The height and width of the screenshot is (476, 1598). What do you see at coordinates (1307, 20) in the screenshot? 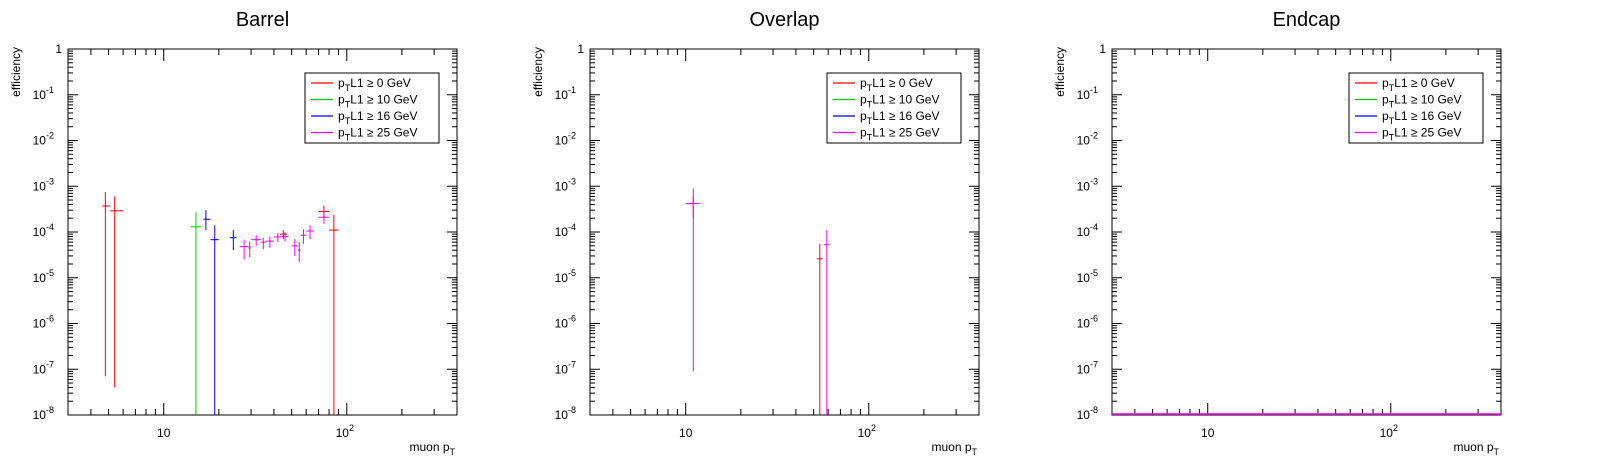
I see `chart-title: Endcap` at bounding box center [1307, 20].